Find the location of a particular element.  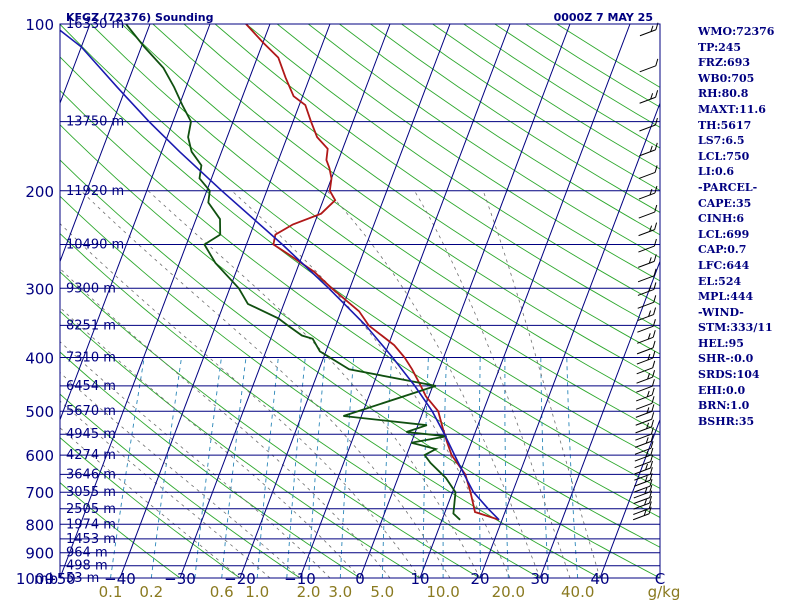

chart-valid-time: 0000Z 7 MAY 25 is located at coordinates (603, 17).